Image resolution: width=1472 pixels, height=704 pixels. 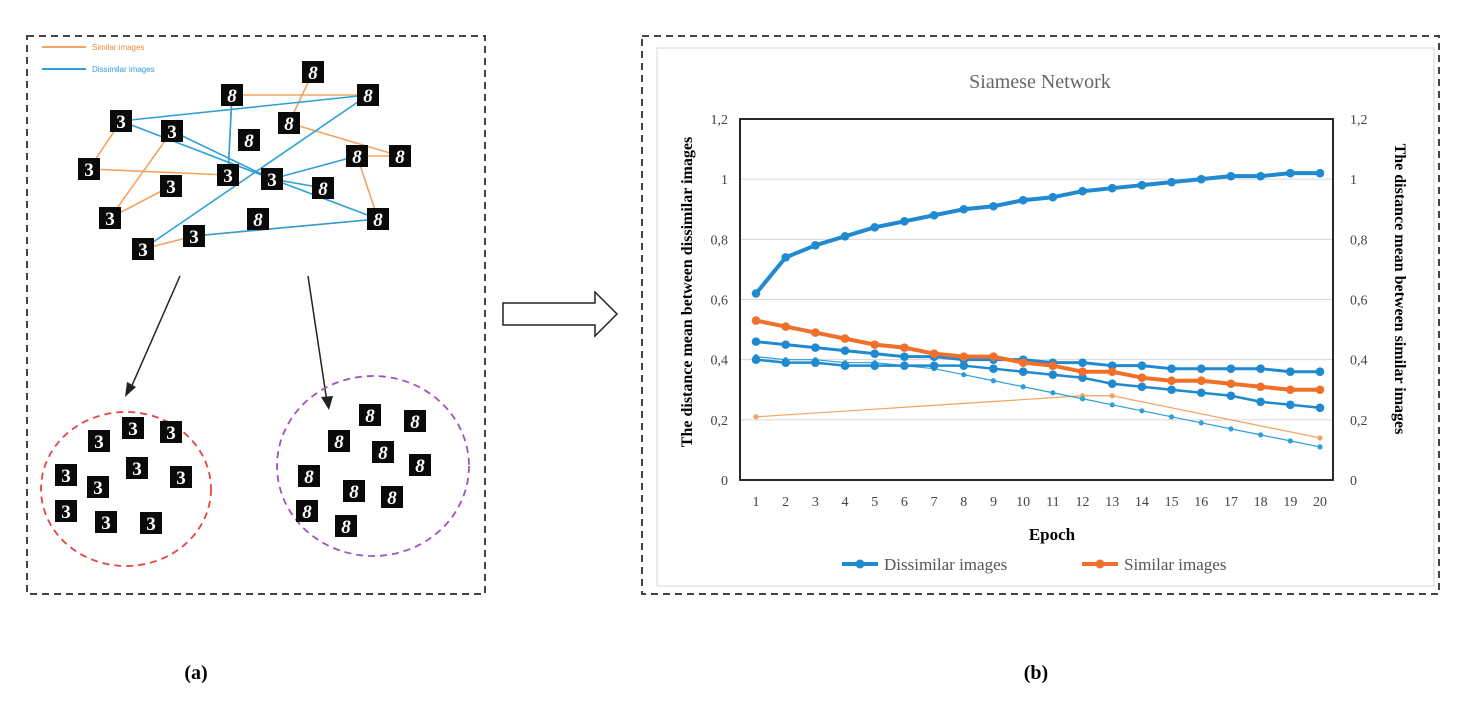 What do you see at coordinates (1359, 301) in the screenshot?
I see `right-y-tick-label: 0,6` at bounding box center [1359, 301].